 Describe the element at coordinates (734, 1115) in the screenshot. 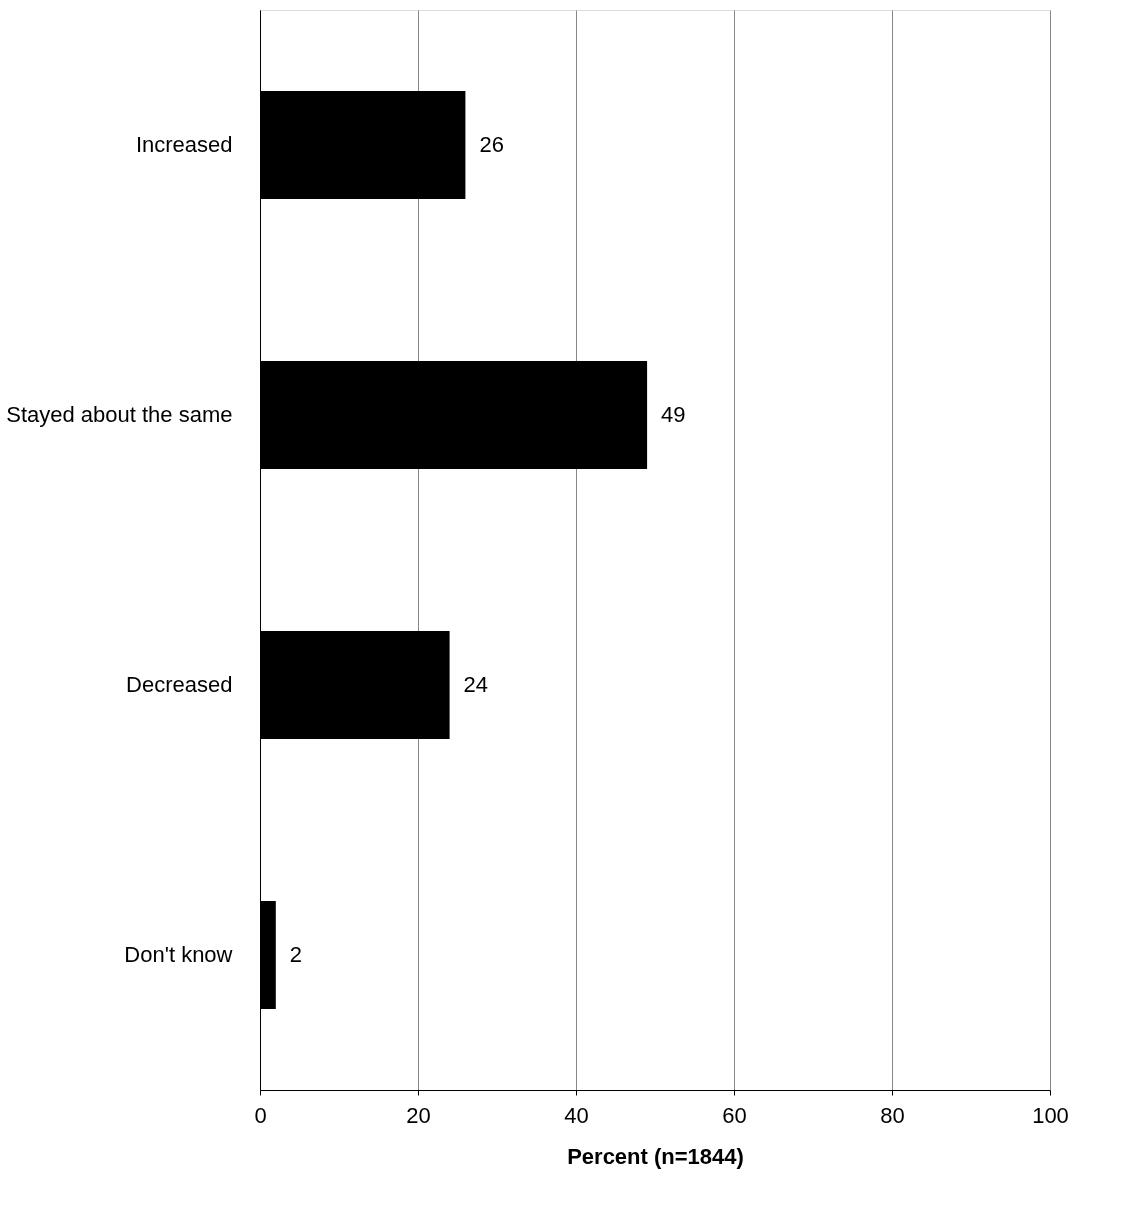

I see `x-tick-label: 60` at that location.